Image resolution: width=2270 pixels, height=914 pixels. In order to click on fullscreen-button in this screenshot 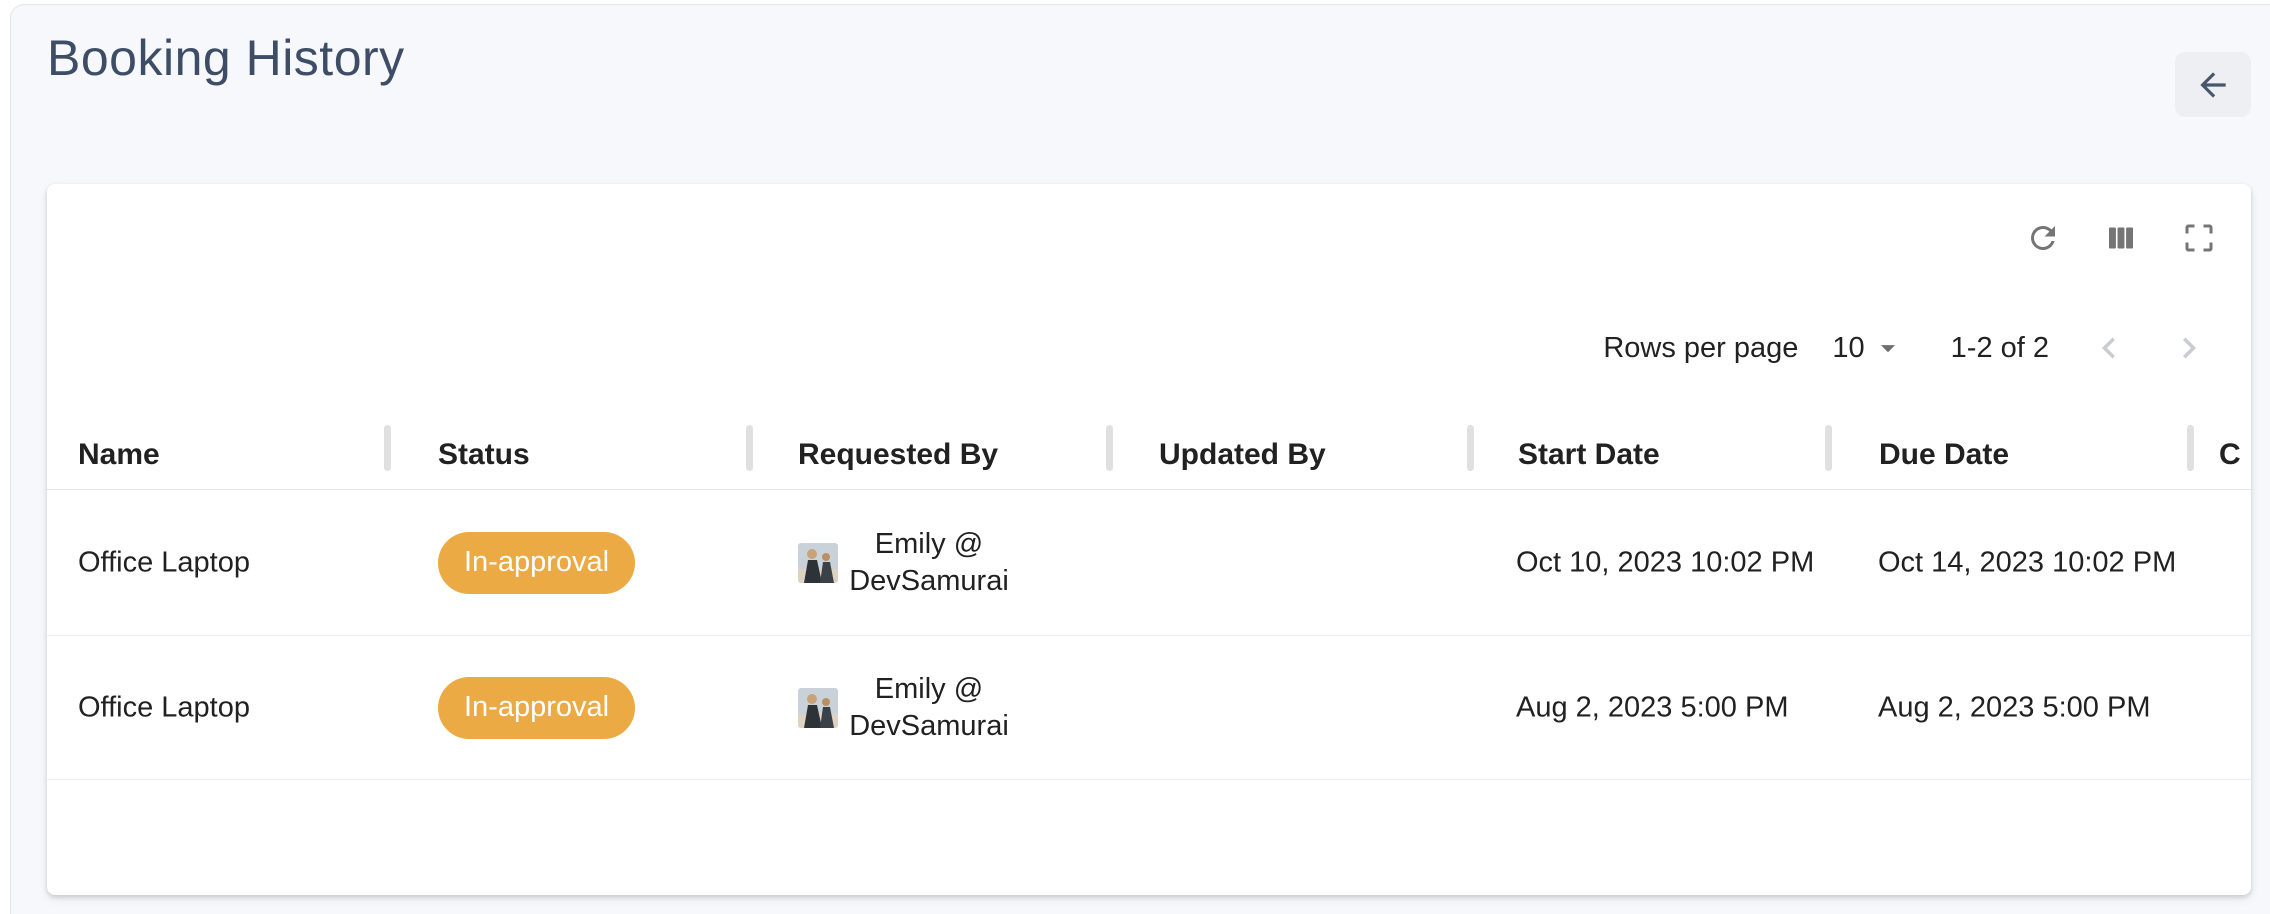, I will do `click(2199, 238)`.